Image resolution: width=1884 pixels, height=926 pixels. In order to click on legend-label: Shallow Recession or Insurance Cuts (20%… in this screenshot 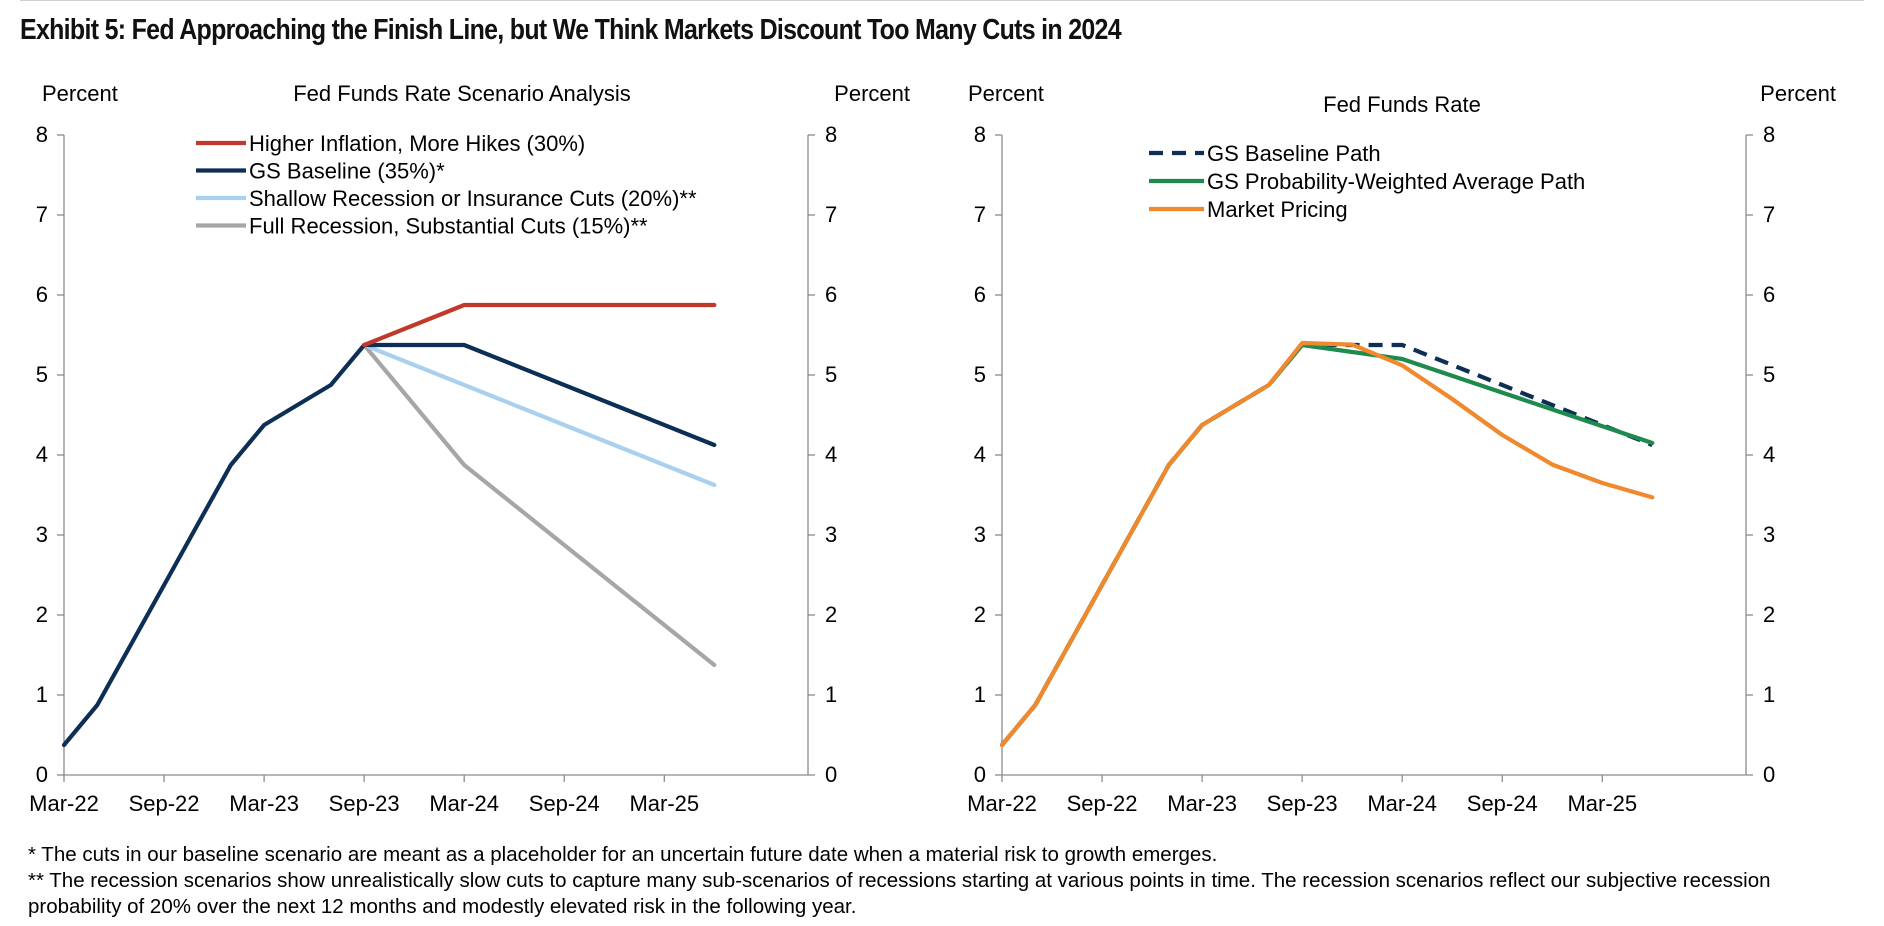, I will do `click(473, 198)`.